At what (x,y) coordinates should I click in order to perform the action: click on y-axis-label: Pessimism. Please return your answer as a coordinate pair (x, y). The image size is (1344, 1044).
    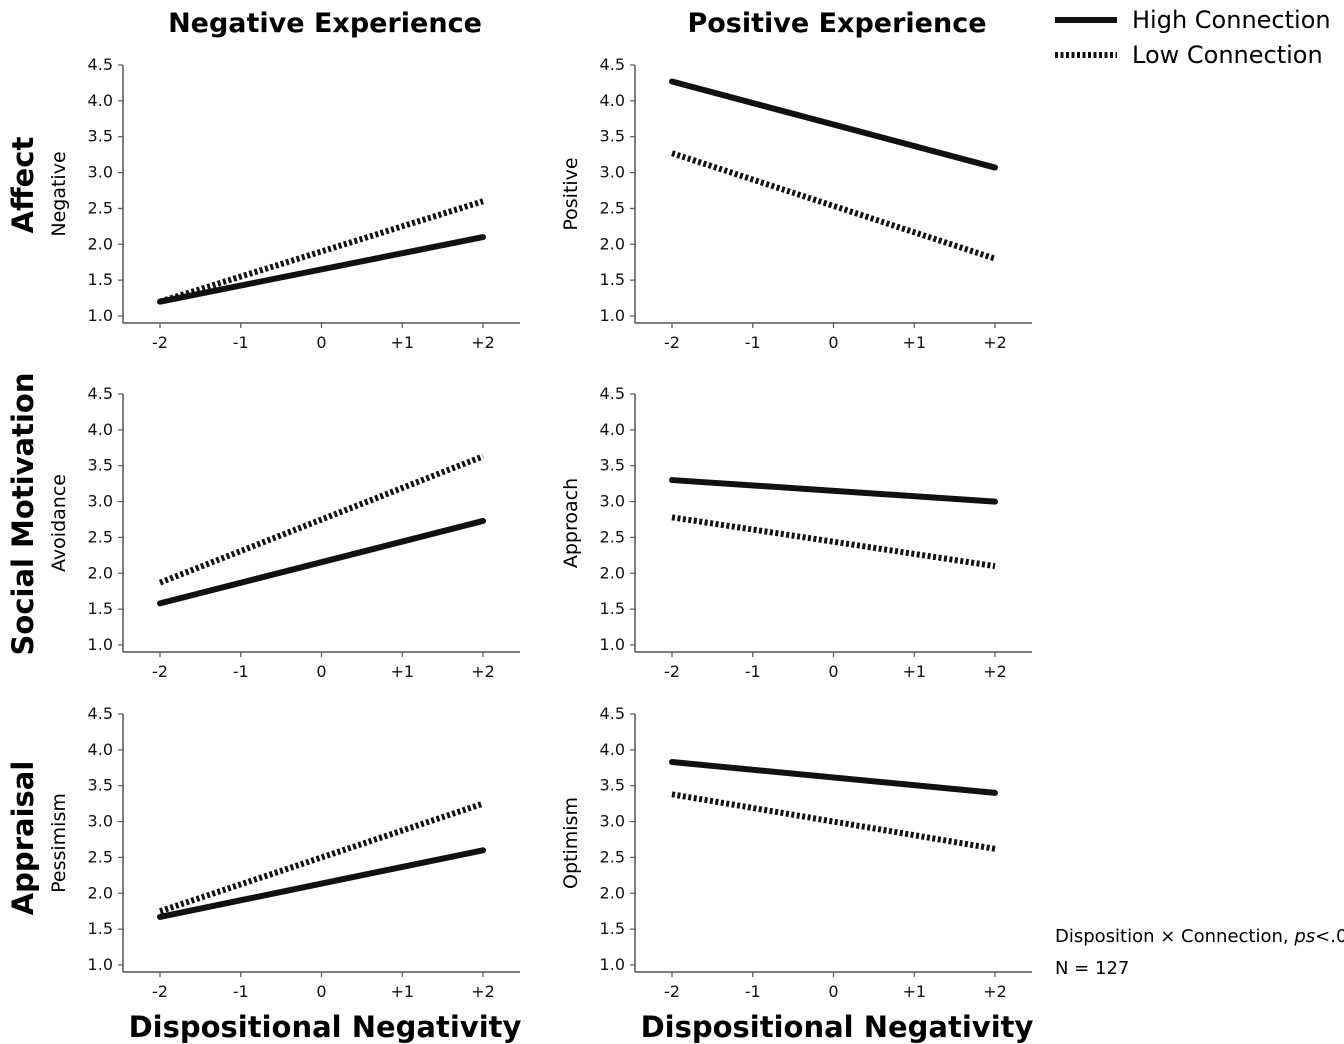
    Looking at the image, I should click on (59, 843).